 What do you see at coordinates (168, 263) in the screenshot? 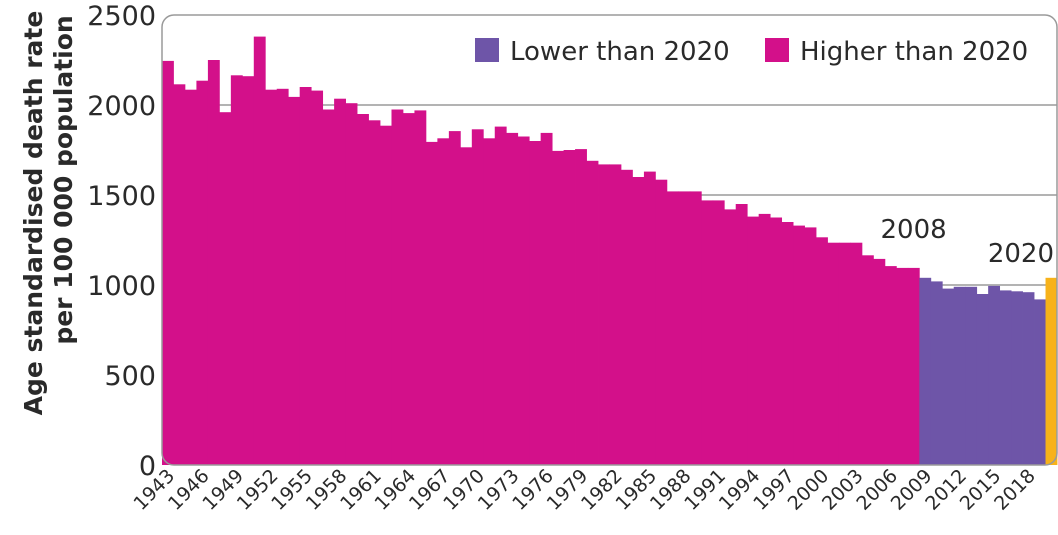
I see `bar-1943` at bounding box center [168, 263].